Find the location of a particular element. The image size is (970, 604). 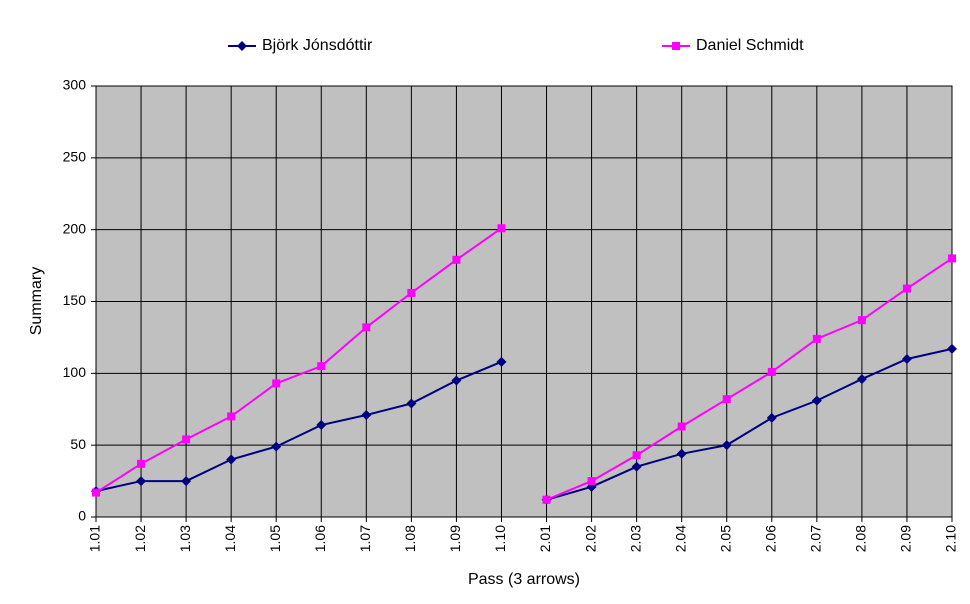

legend-text: Björk Jónsdóttir is located at coordinates (317, 45).